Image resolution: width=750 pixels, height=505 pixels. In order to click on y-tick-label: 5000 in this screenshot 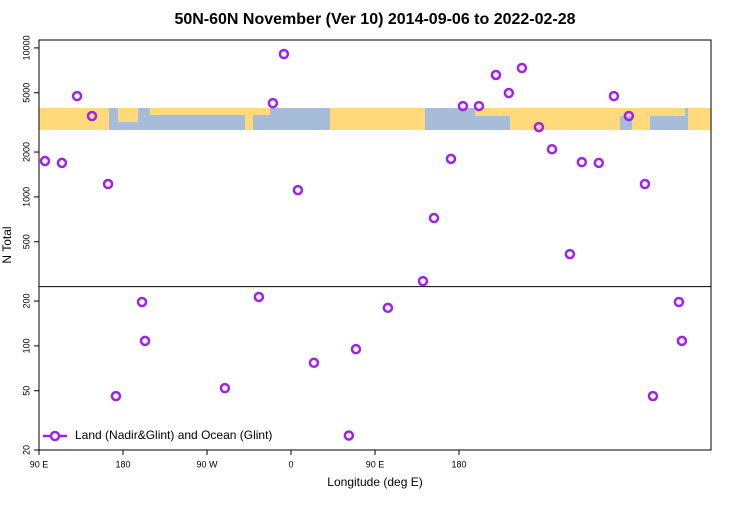, I will do `click(26, 93)`.